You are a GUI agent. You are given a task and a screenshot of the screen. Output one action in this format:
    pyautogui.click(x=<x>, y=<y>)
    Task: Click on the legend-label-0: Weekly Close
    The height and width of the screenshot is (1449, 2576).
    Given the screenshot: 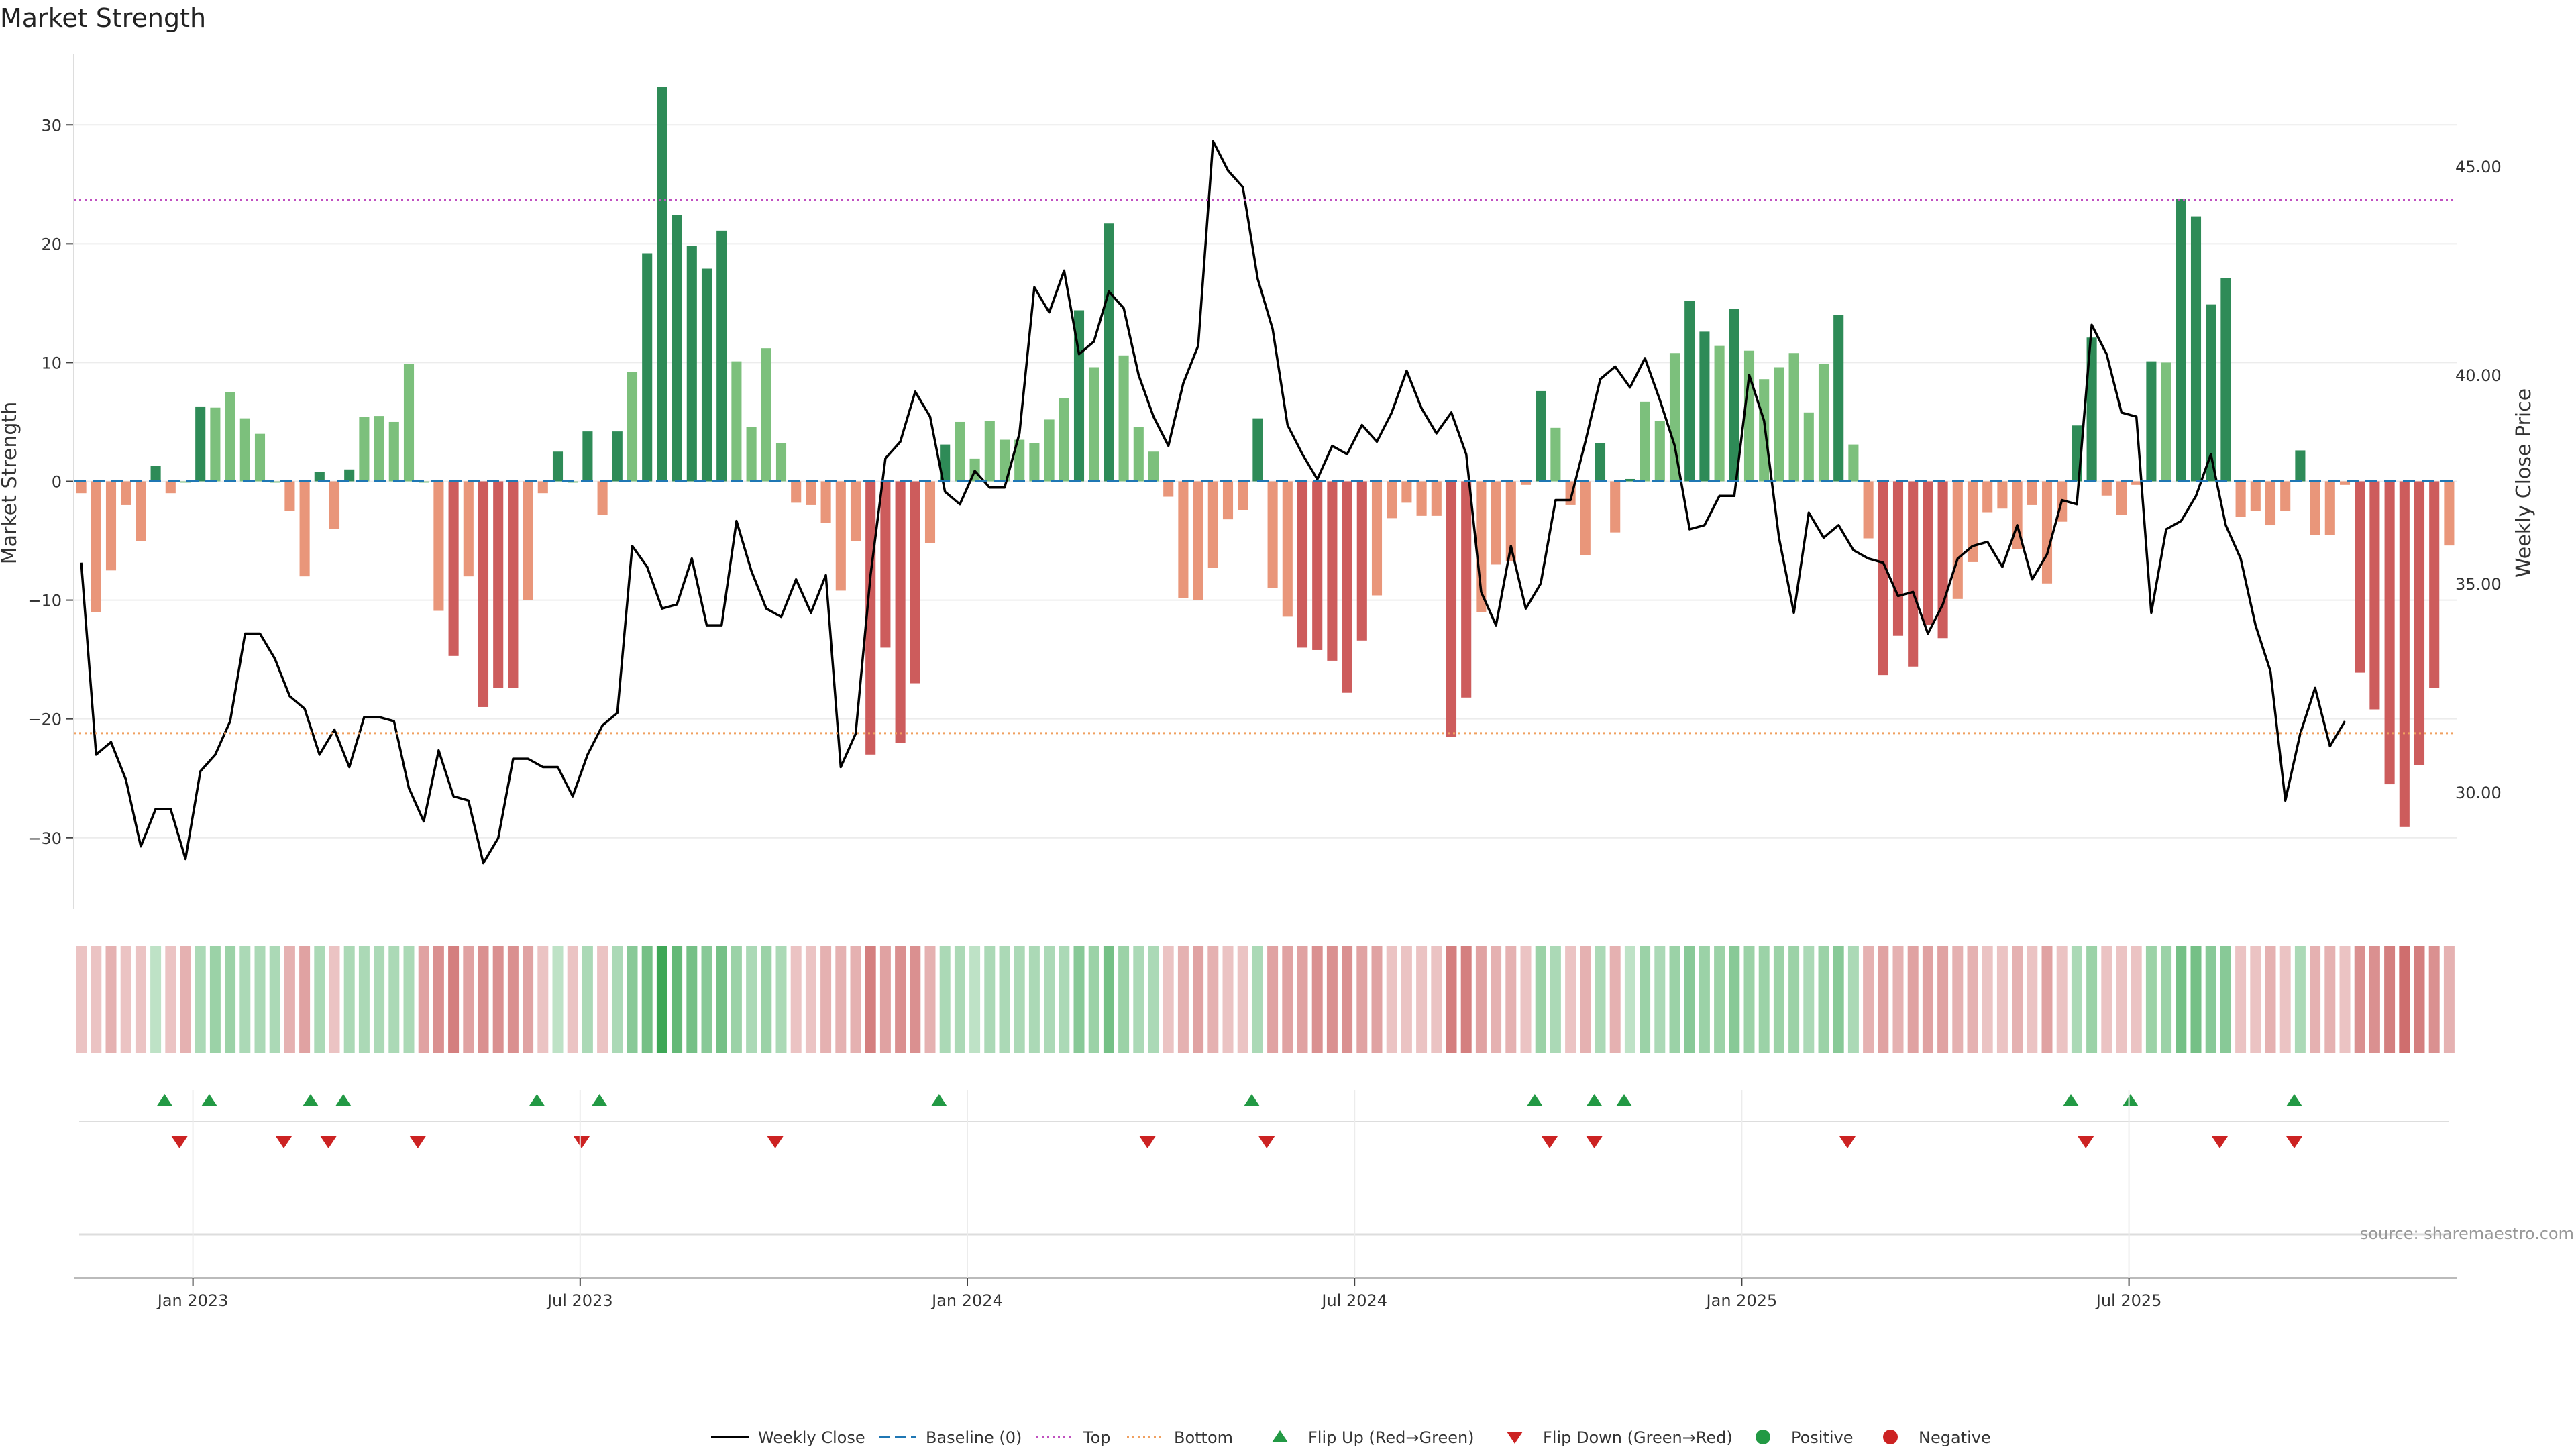 What is the action you would take?
    pyautogui.click(x=811, y=1437)
    